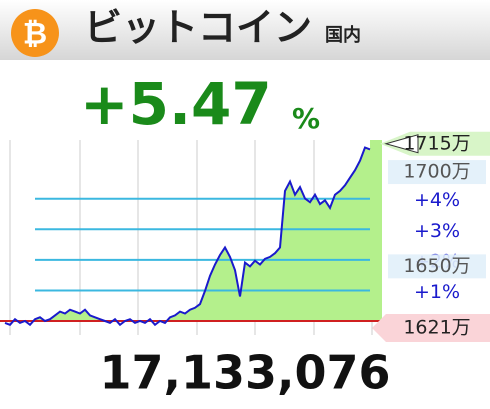 The height and width of the screenshot is (409, 490). I want to click on price: 17,133,076, so click(244, 373).